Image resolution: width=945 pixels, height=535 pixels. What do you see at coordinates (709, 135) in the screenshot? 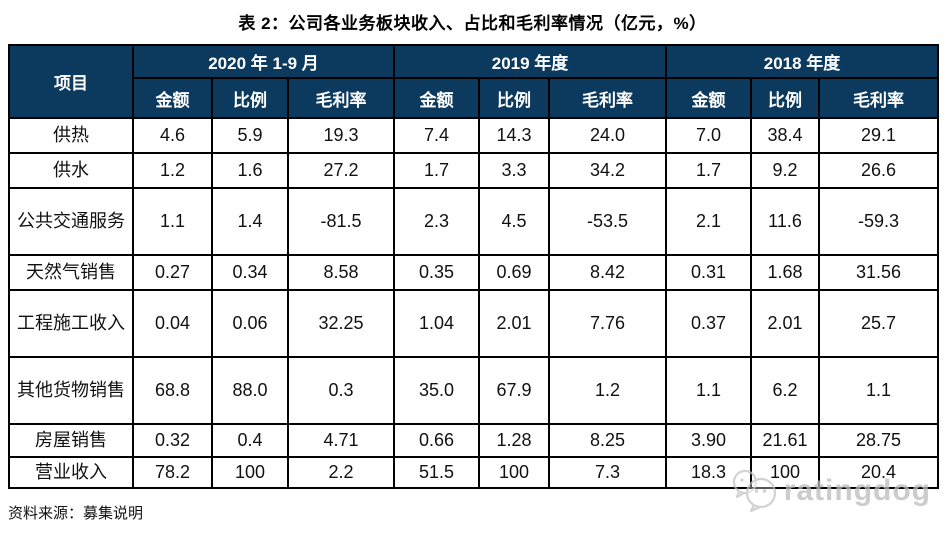
I see `cell: 7.0` at bounding box center [709, 135].